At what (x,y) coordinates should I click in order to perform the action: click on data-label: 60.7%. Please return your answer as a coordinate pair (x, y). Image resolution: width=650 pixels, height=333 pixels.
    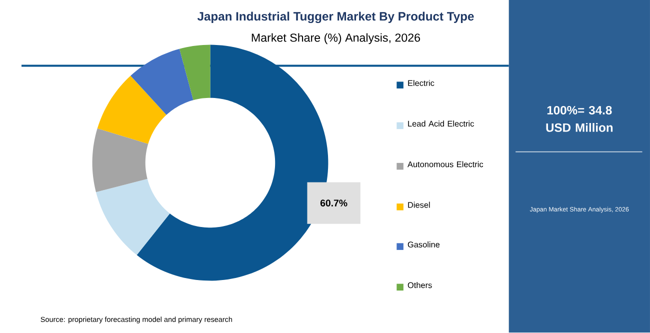
    Looking at the image, I should click on (334, 203).